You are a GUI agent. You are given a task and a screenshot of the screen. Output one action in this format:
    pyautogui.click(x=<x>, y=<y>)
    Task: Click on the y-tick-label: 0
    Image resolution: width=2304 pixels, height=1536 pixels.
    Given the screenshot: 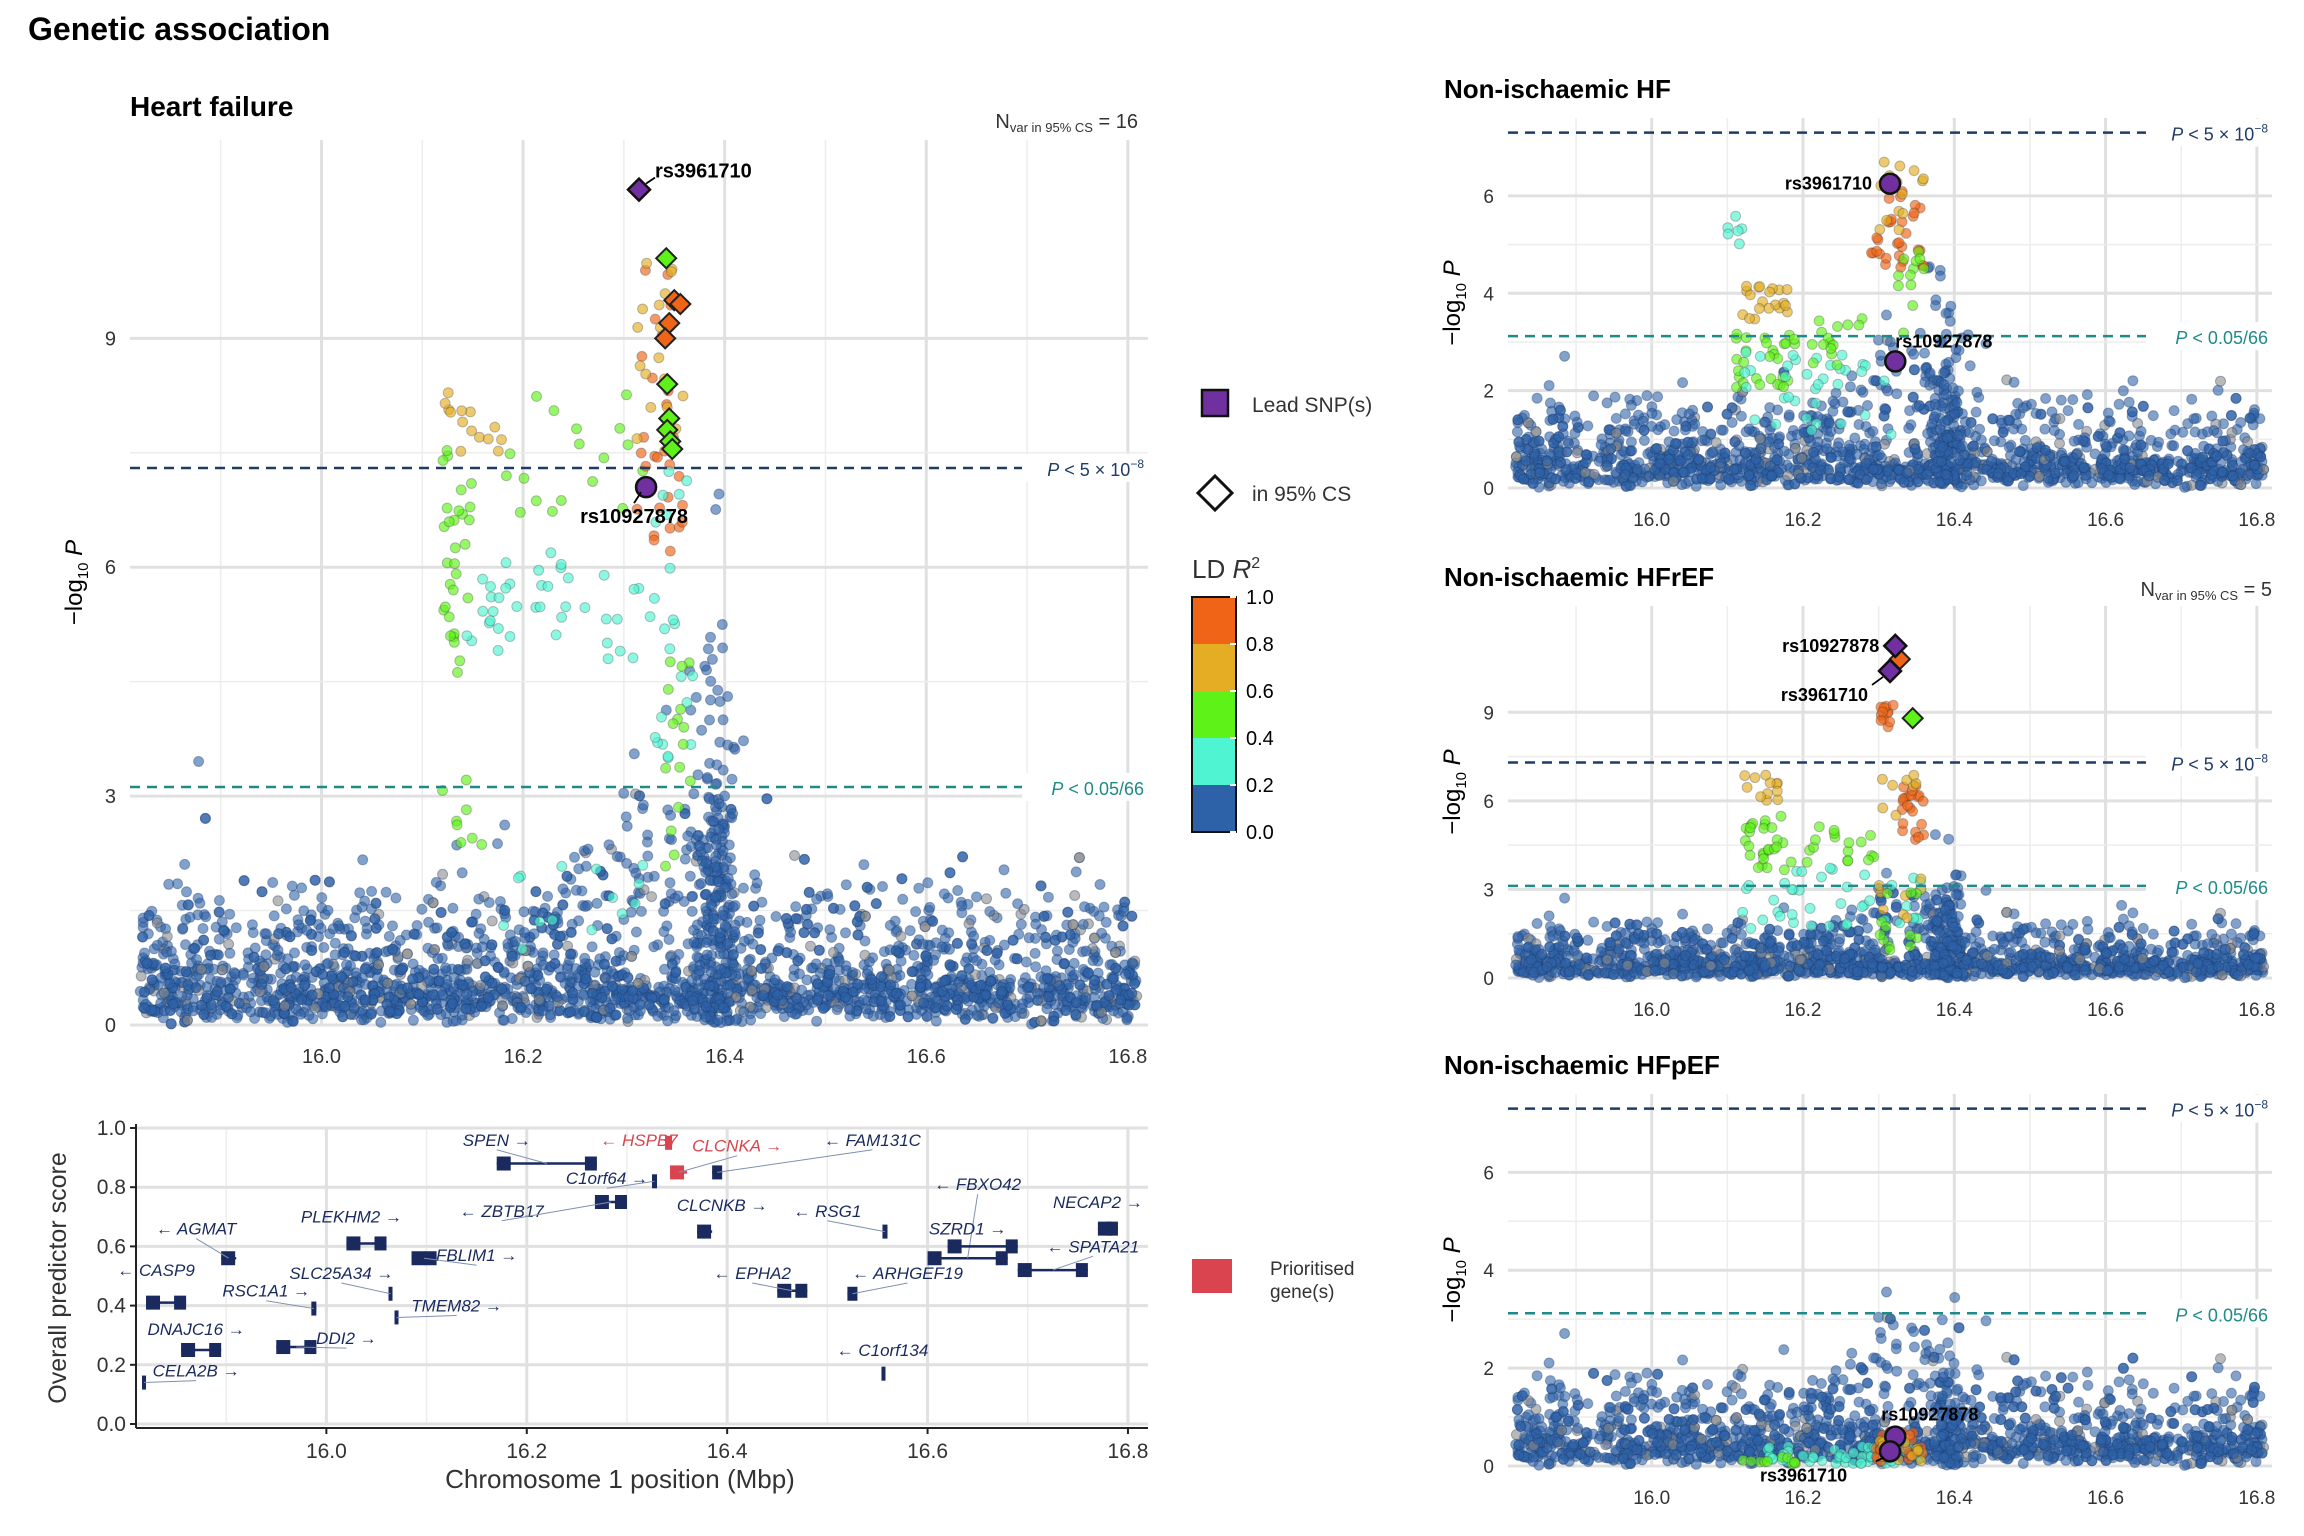 What is the action you would take?
    pyautogui.click(x=1488, y=489)
    